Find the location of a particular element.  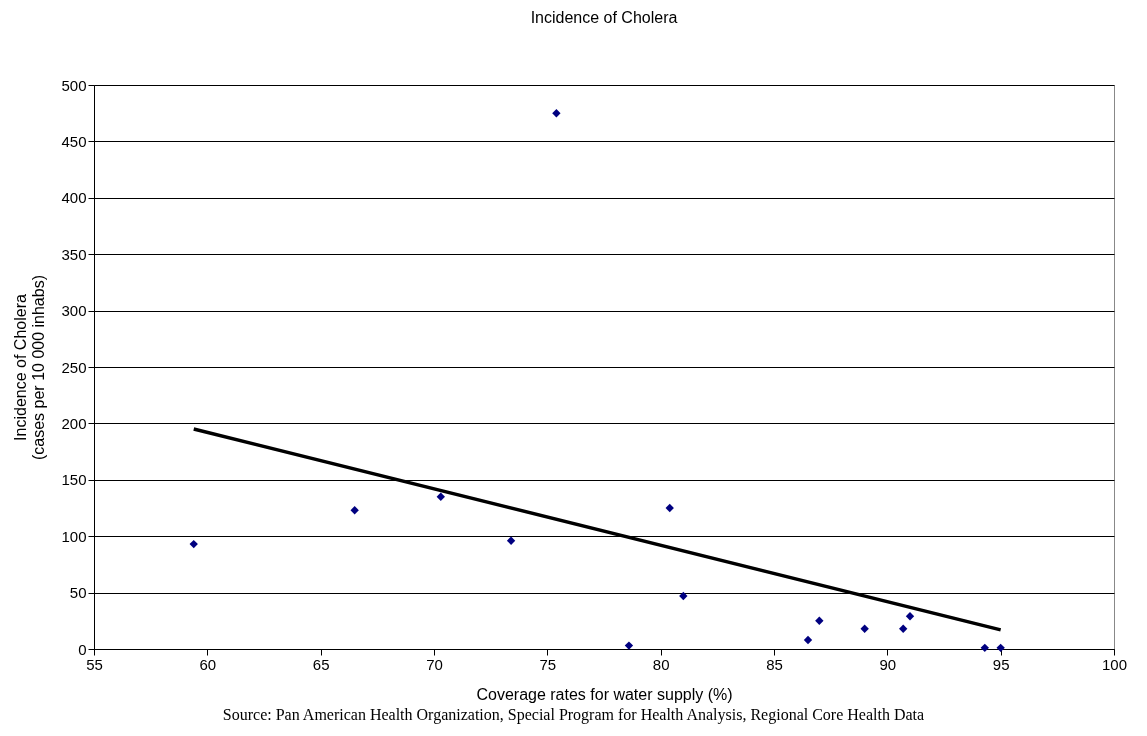

y-tick-label: 0 is located at coordinates (82, 649).